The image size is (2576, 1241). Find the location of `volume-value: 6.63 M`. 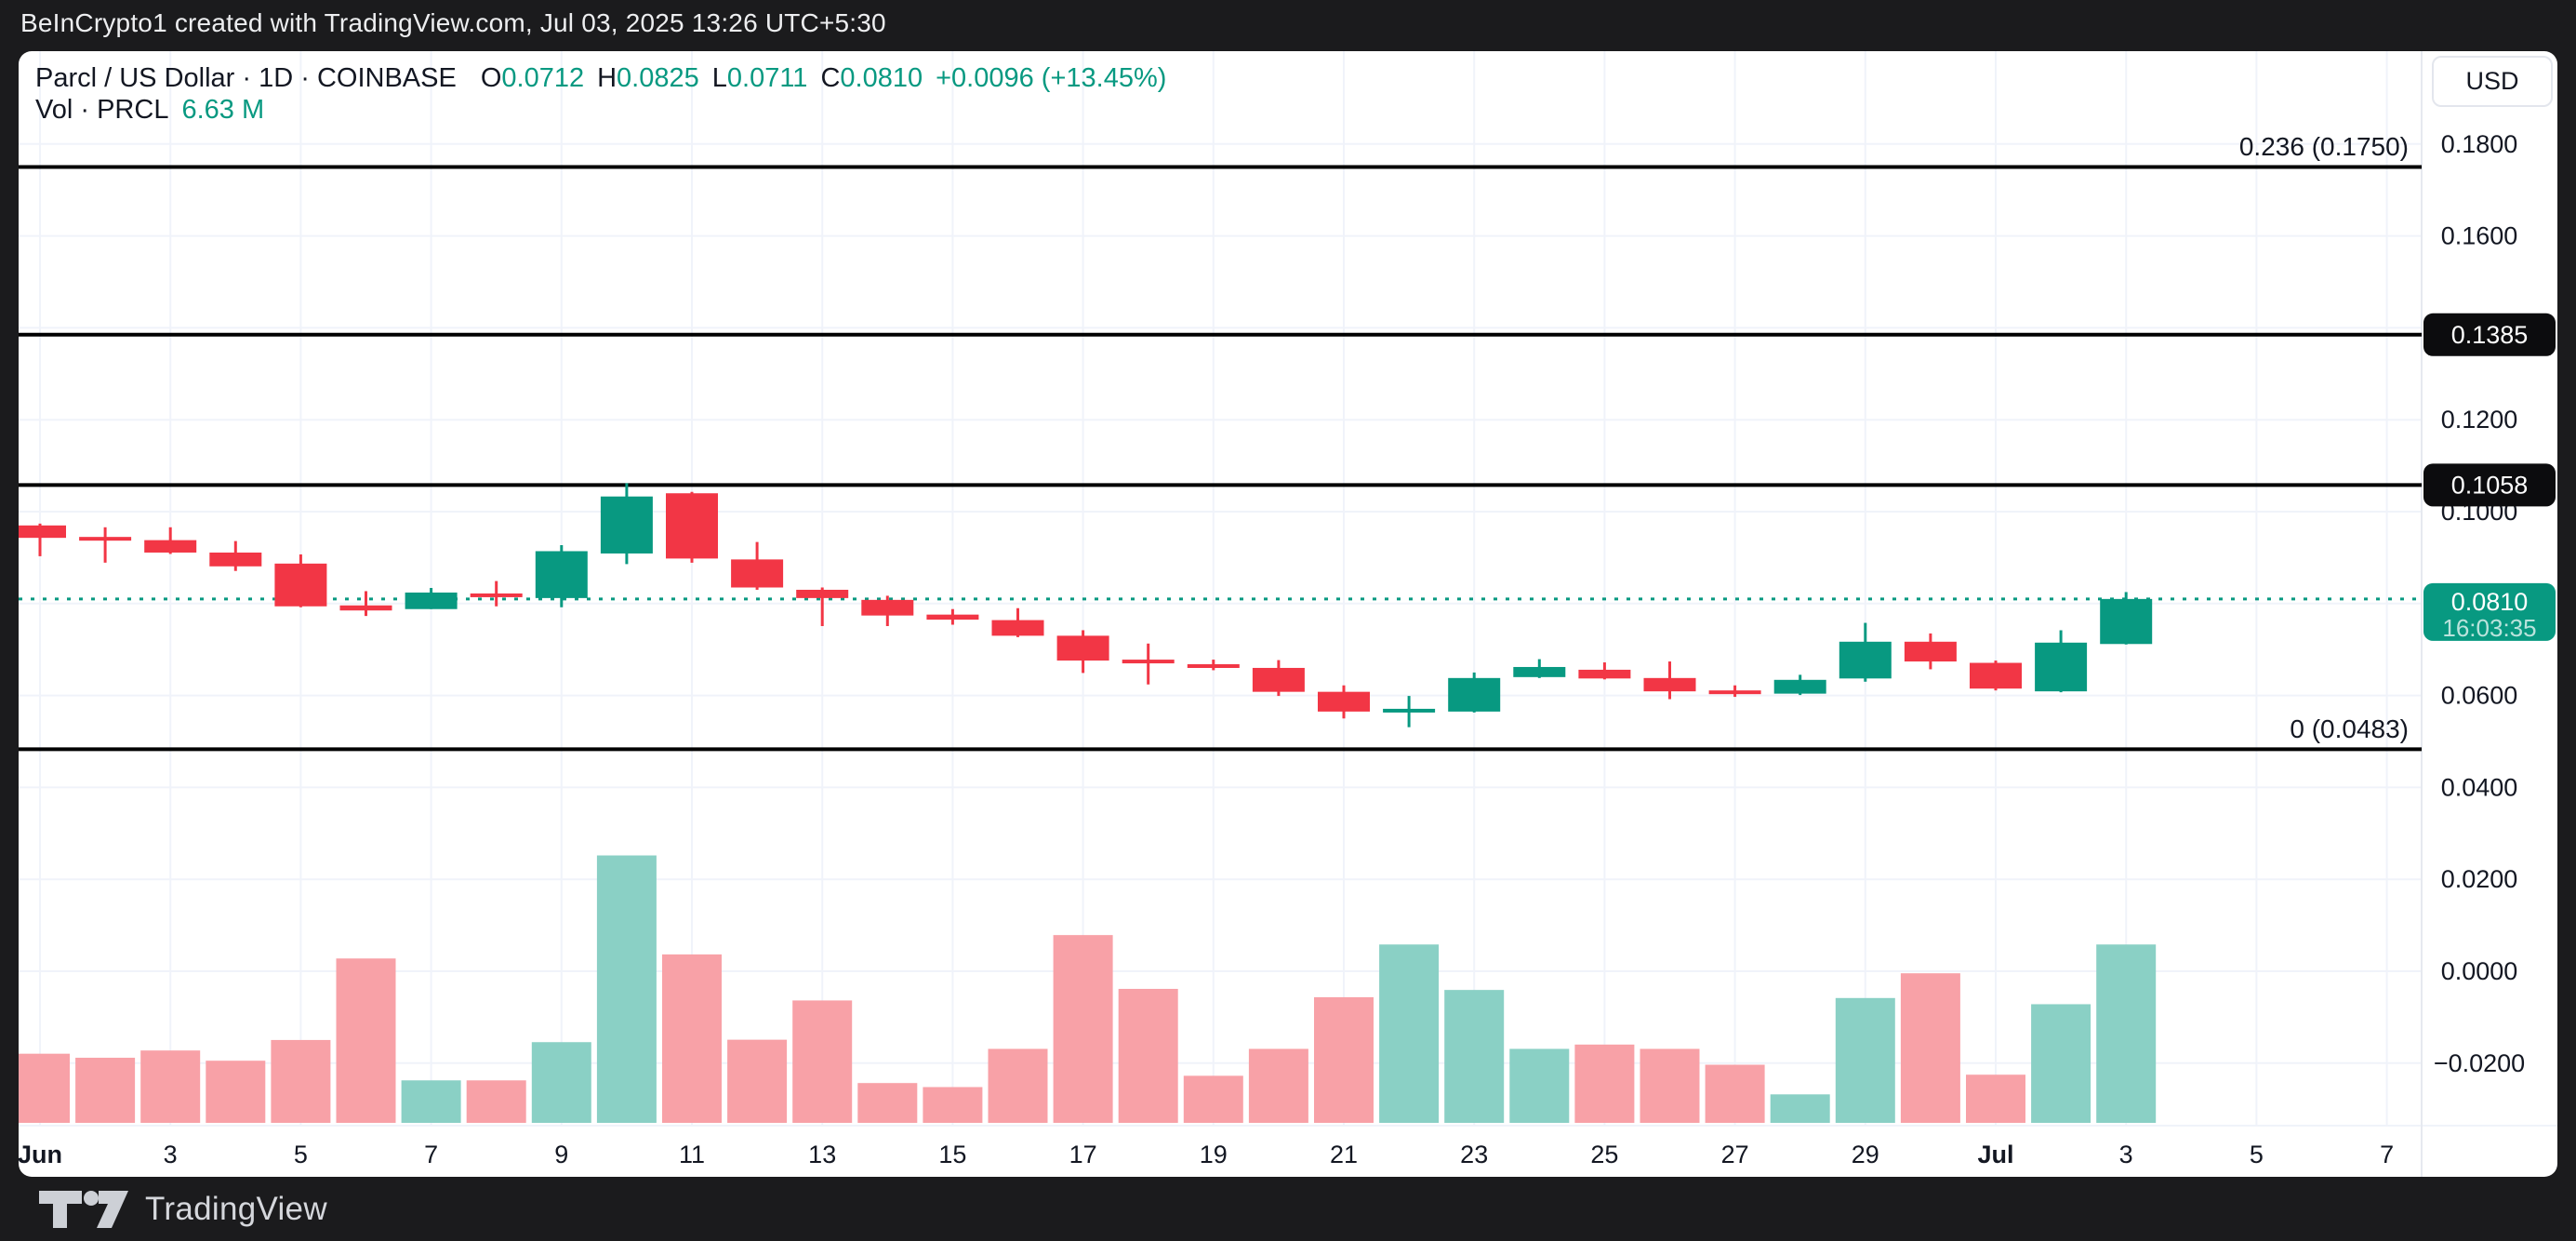

volume-value: 6.63 M is located at coordinates (223, 110).